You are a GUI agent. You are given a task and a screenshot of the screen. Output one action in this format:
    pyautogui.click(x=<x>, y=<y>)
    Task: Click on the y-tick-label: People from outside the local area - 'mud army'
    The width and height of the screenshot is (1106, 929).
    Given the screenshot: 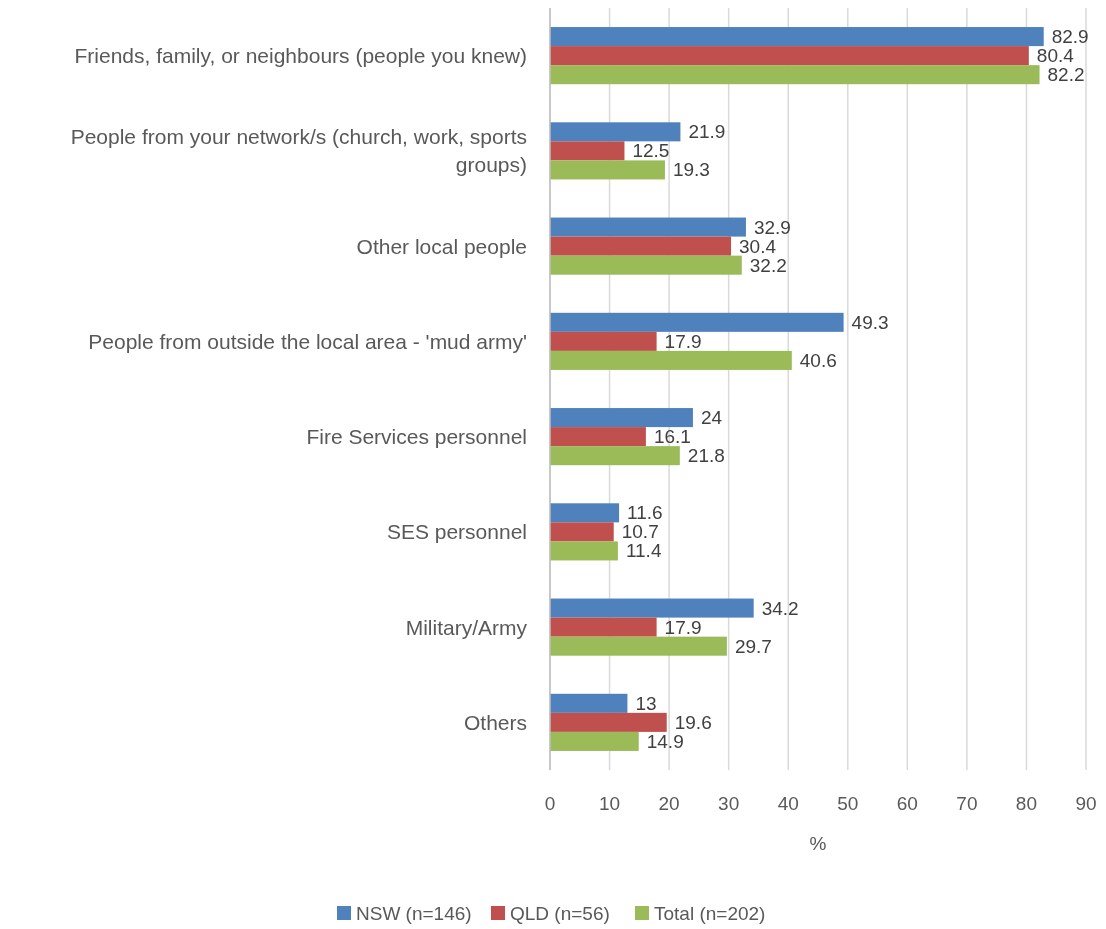 What is the action you would take?
    pyautogui.click(x=307, y=341)
    